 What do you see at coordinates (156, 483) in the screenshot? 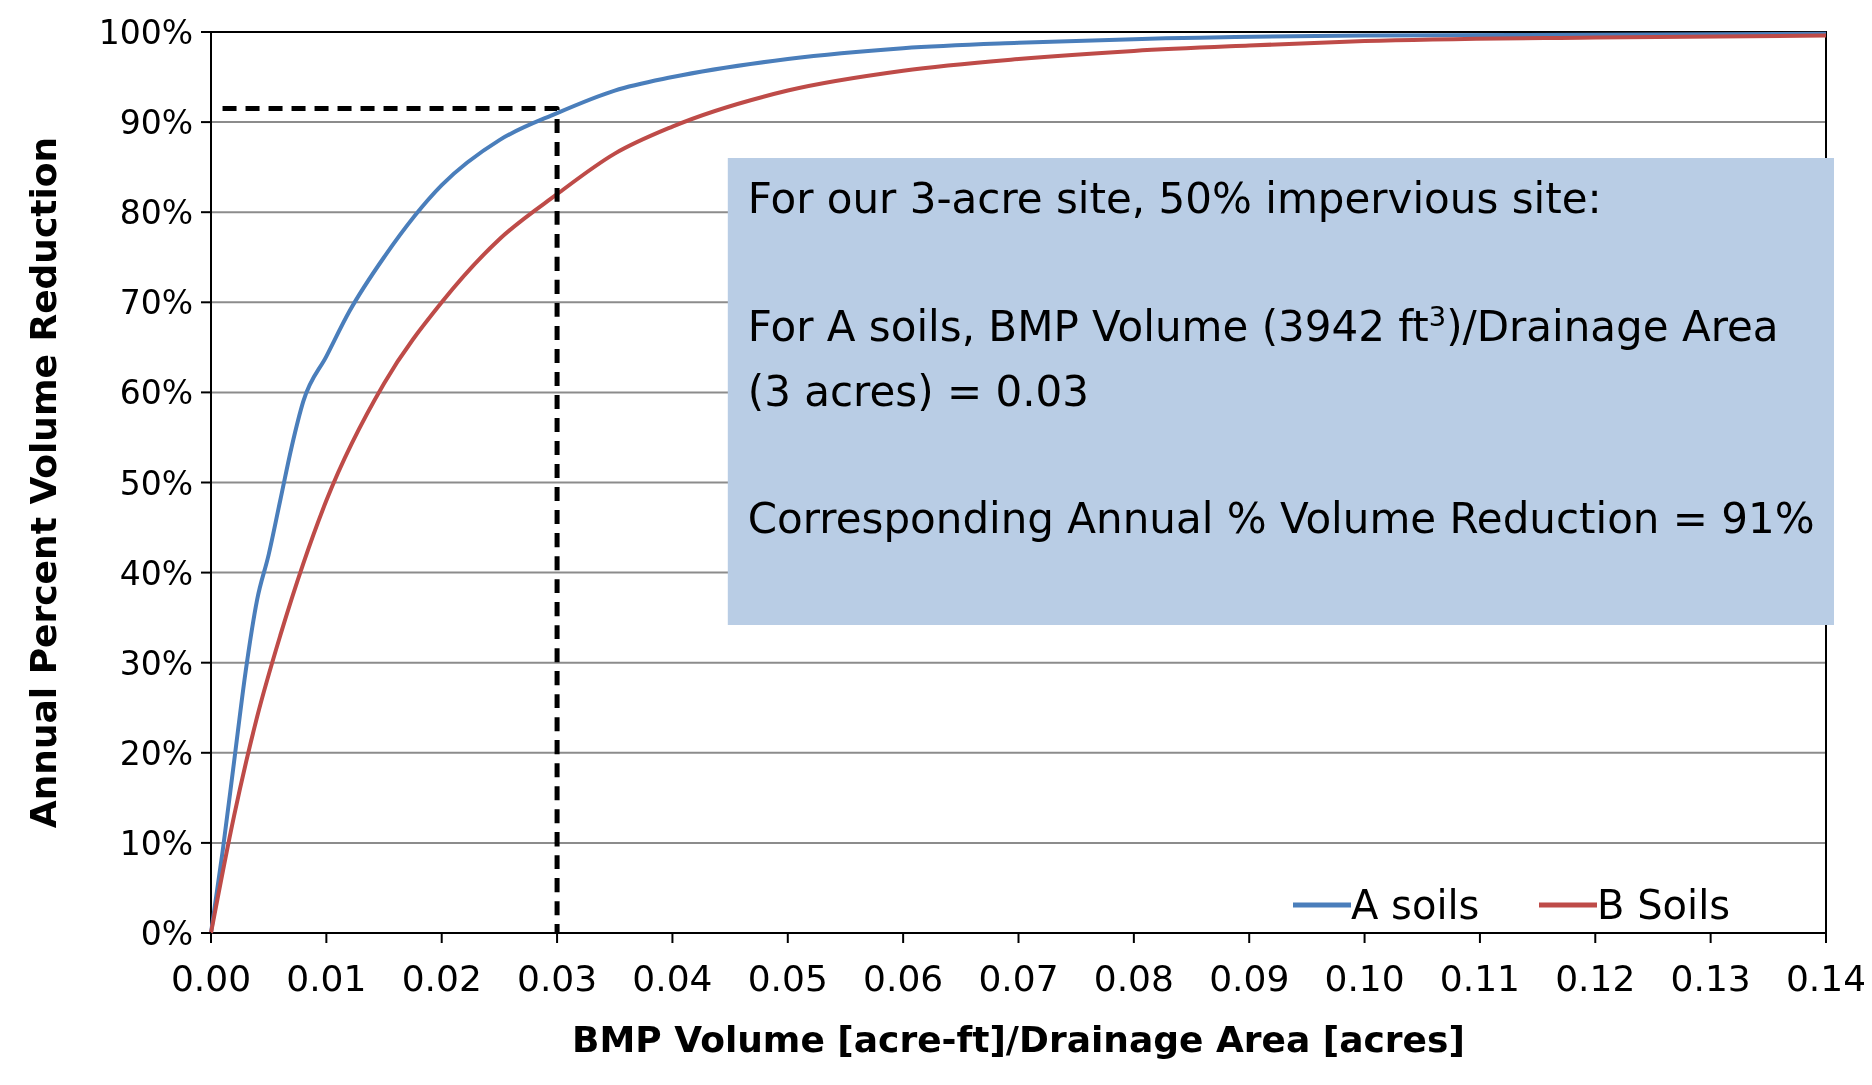
I see `y-tick-label: 50%` at bounding box center [156, 483].